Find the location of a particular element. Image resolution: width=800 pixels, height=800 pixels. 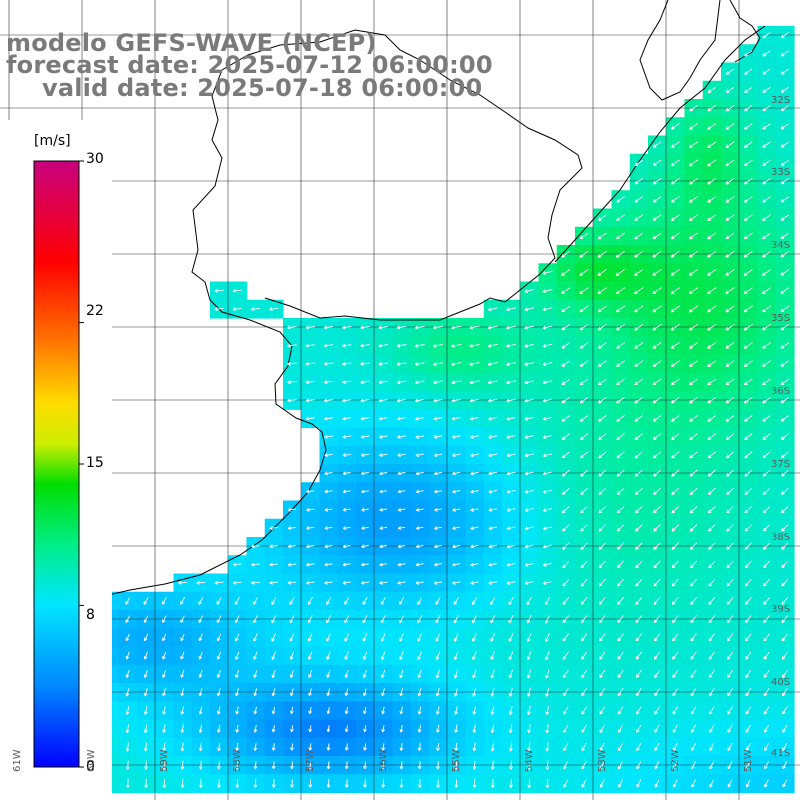

lon-label: 52W is located at coordinates (675, 760).